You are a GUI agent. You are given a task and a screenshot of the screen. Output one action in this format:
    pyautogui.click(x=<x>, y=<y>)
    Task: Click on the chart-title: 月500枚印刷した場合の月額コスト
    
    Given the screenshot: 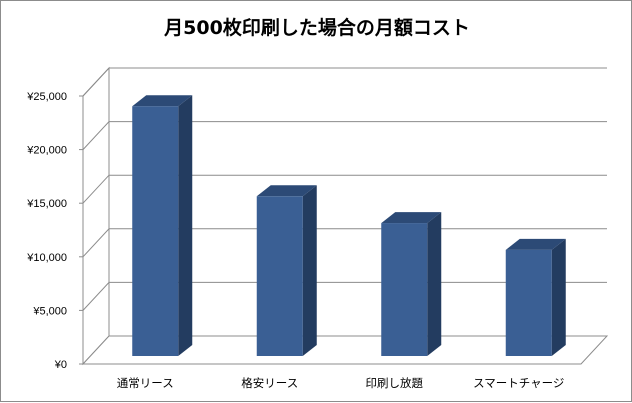 What is the action you would take?
    pyautogui.click(x=316, y=27)
    